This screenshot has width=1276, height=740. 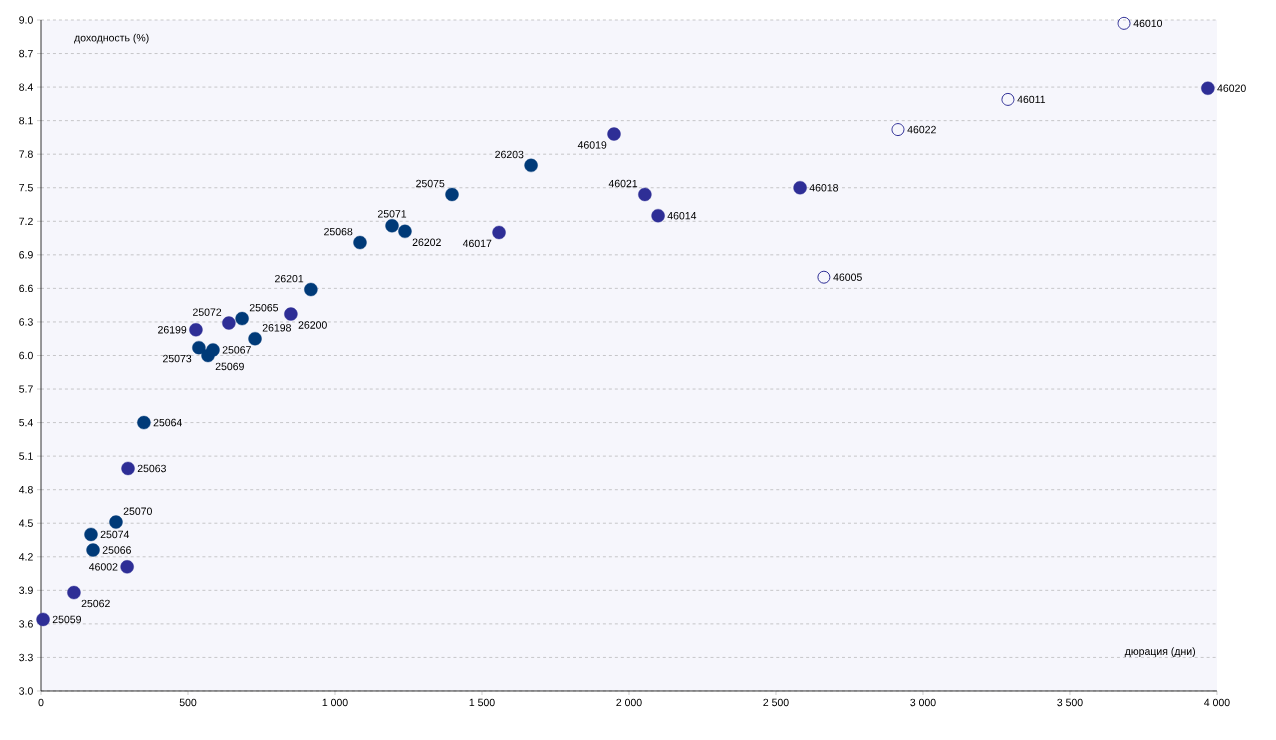 What do you see at coordinates (312, 325) in the screenshot?
I see `annotation: 26200` at bounding box center [312, 325].